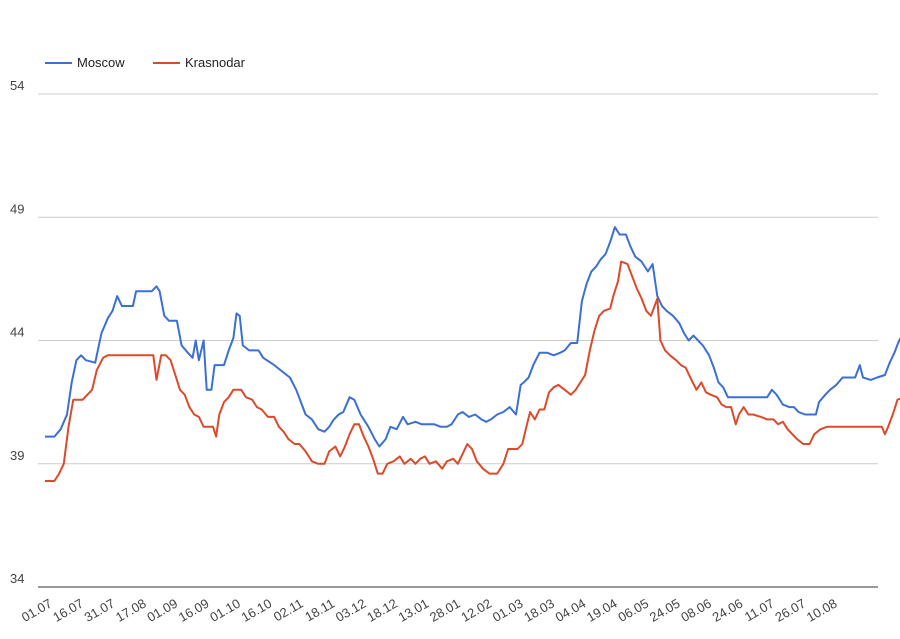 This screenshot has height=639, width=900. What do you see at coordinates (257, 610) in the screenshot?
I see `x-tick-label: 16.10` at bounding box center [257, 610].